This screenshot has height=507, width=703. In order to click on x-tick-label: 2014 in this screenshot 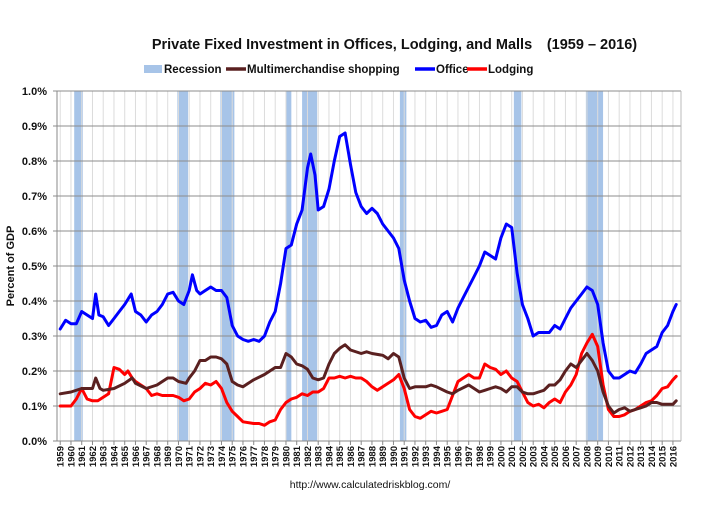, I will do `click(652, 456)`.